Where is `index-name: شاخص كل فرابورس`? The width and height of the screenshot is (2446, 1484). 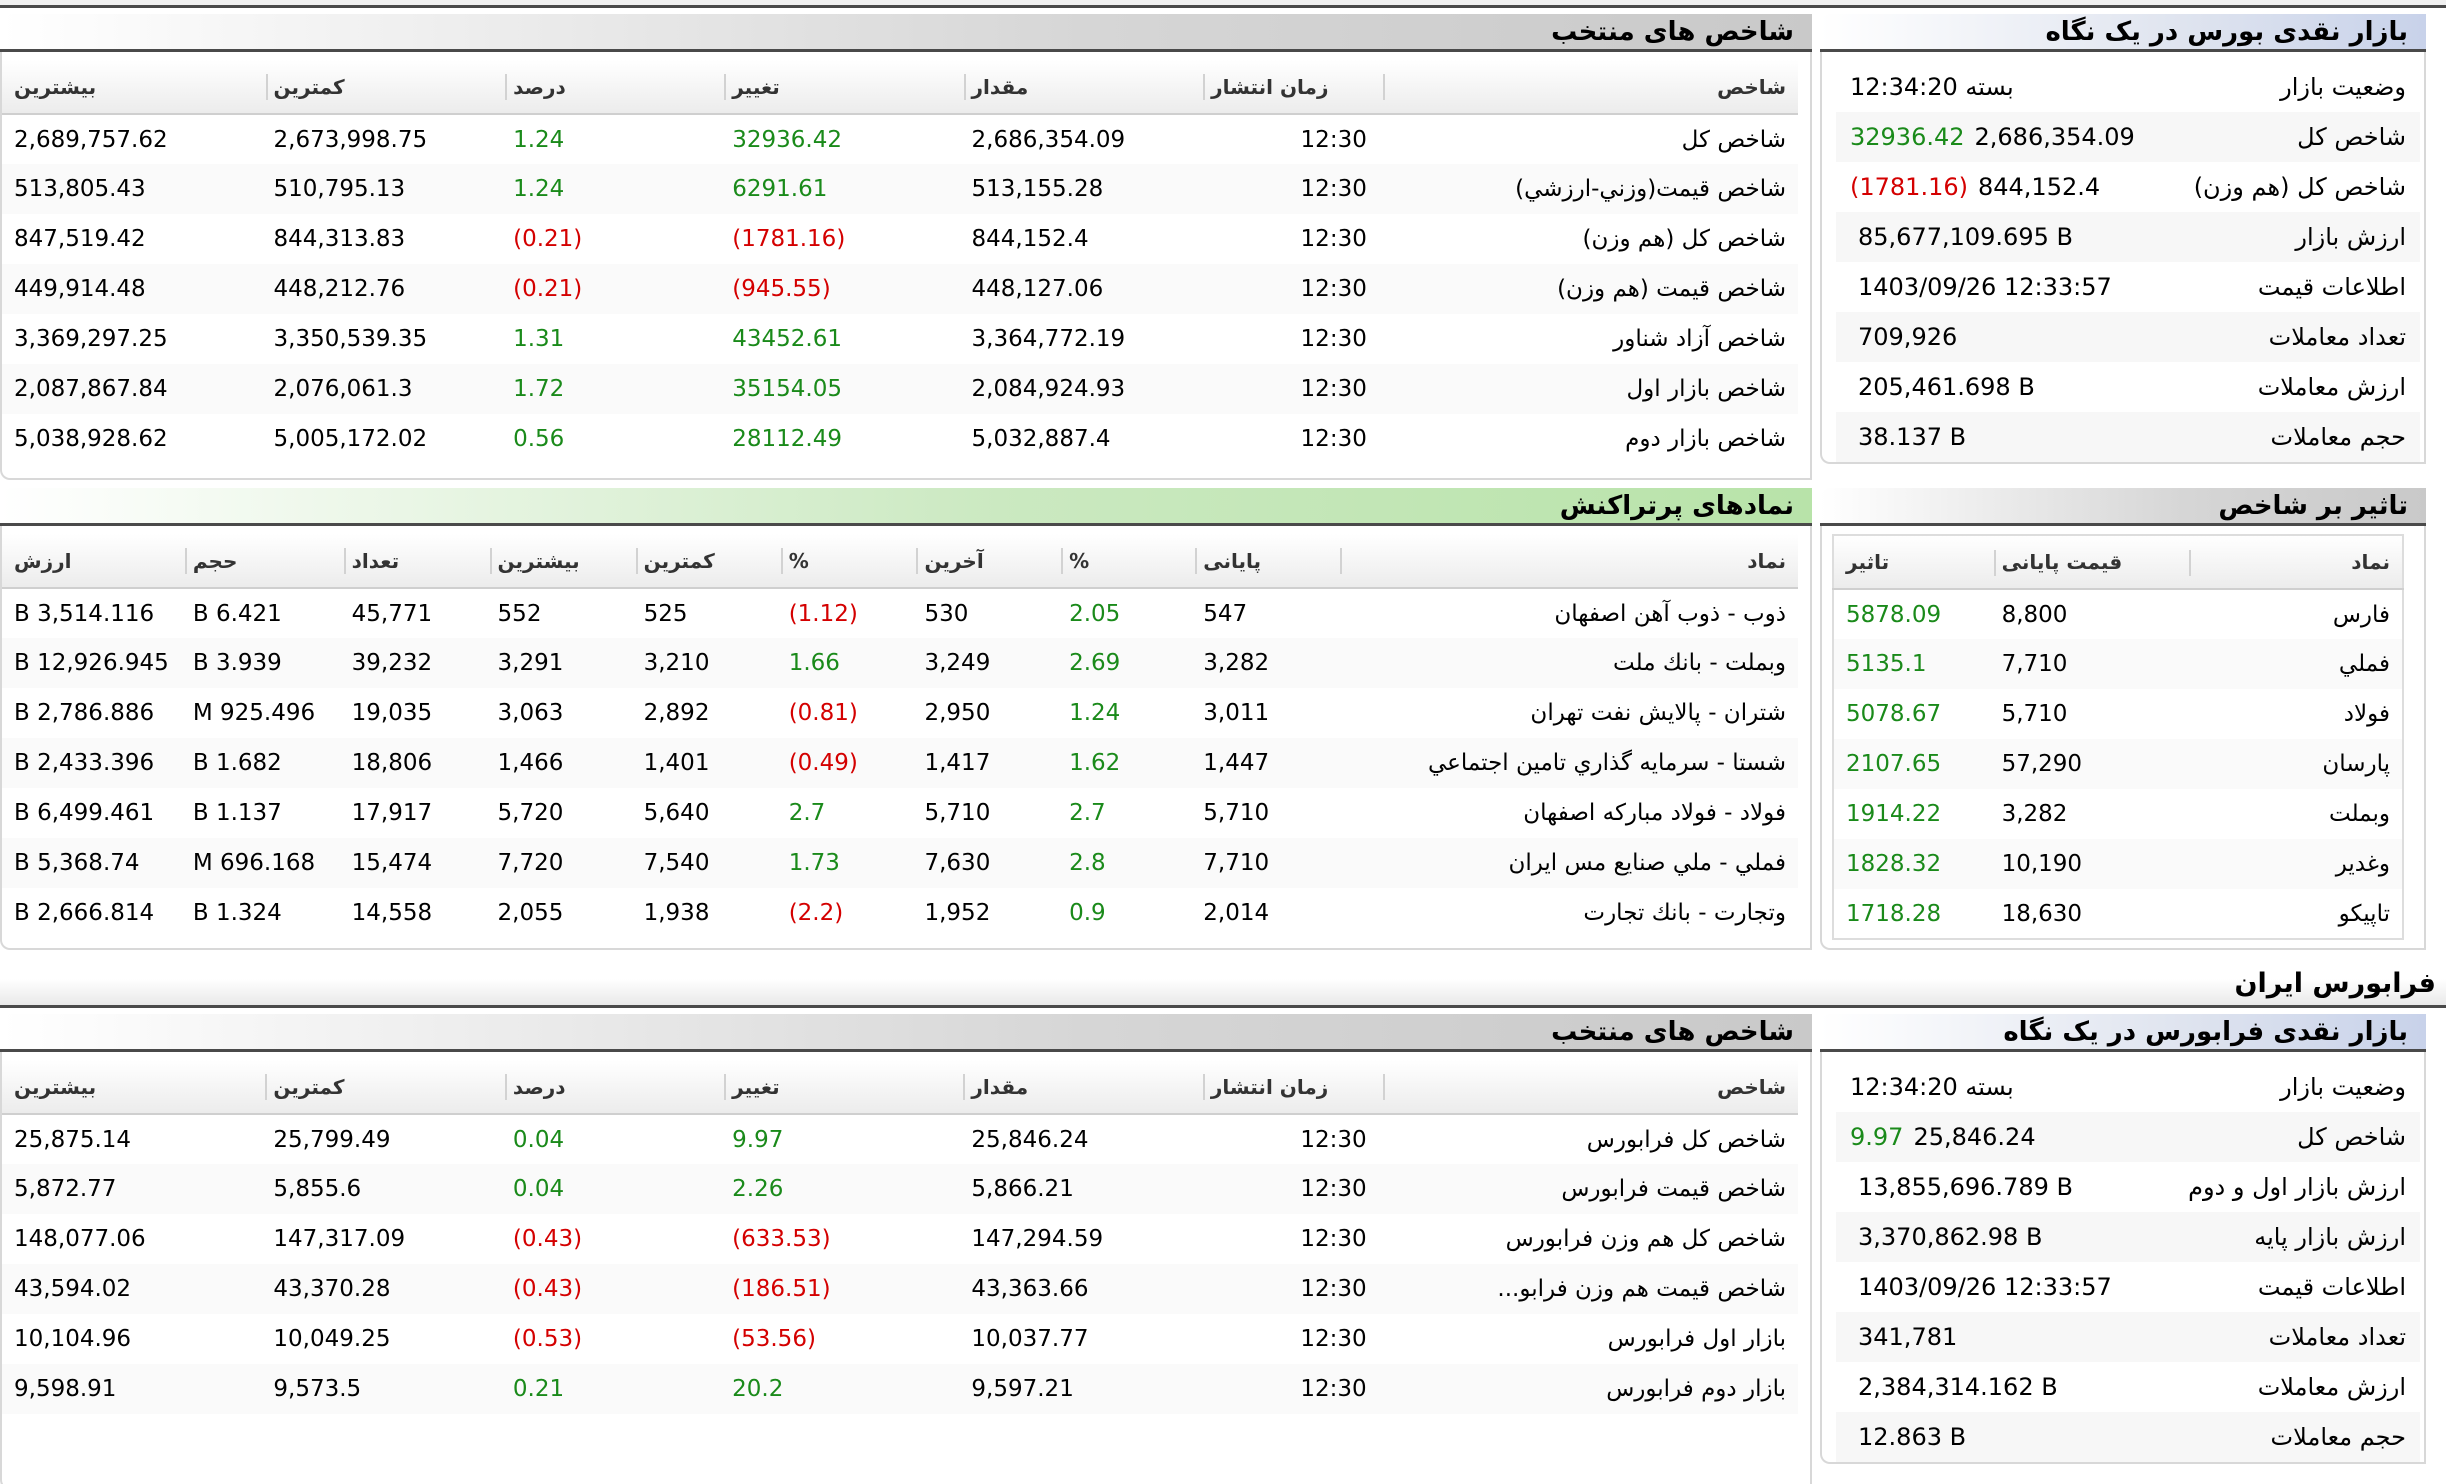
index-name: شاخص كل فرابورس is located at coordinates (1686, 1139).